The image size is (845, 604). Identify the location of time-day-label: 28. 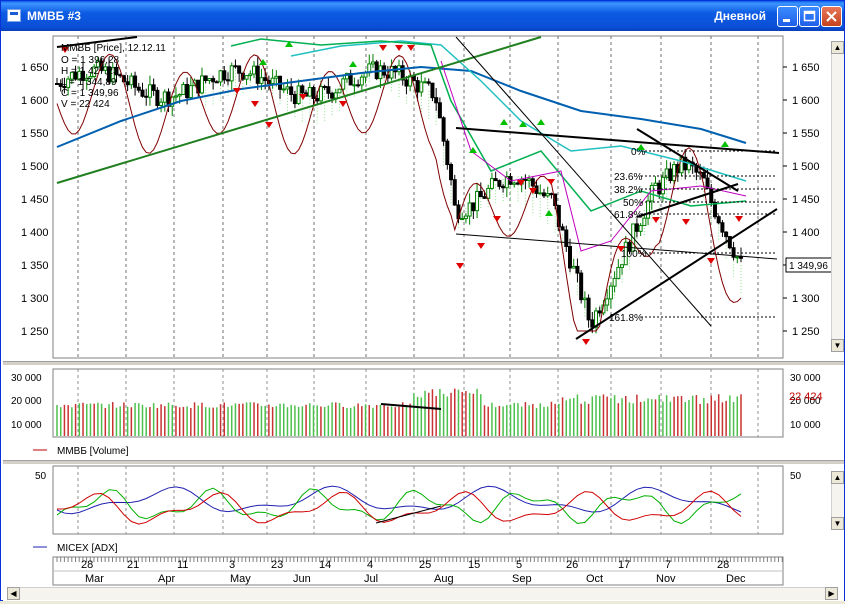
(87, 565).